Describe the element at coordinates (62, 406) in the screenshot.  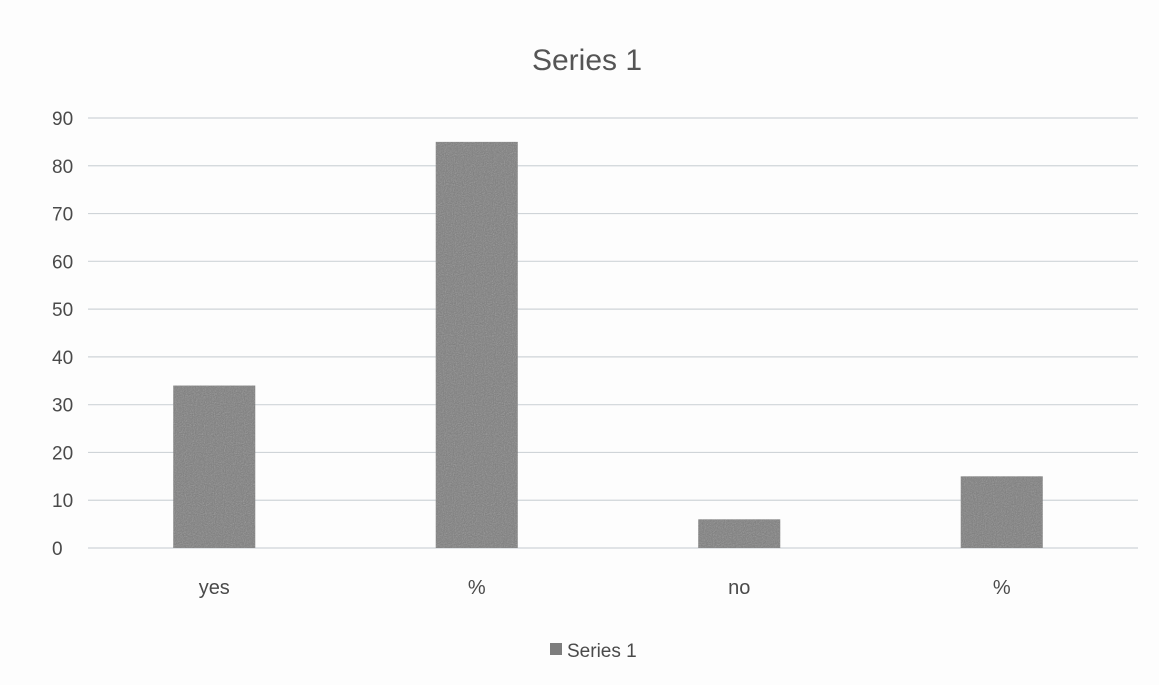
I see `y-tick-label: 30` at that location.